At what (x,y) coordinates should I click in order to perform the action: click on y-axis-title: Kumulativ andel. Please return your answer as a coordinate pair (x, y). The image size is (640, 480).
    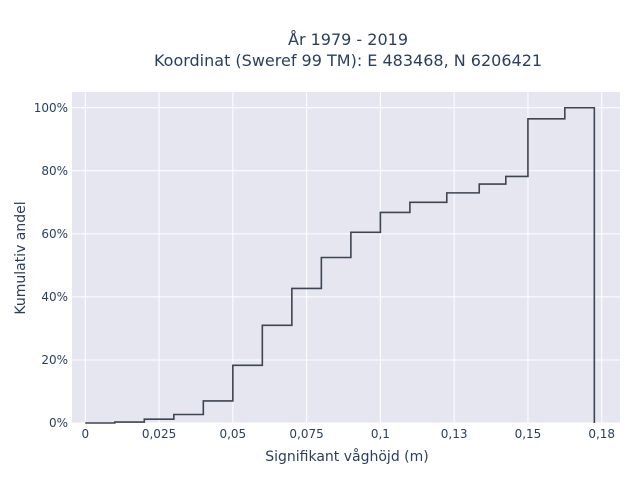
    Looking at the image, I should click on (21, 257).